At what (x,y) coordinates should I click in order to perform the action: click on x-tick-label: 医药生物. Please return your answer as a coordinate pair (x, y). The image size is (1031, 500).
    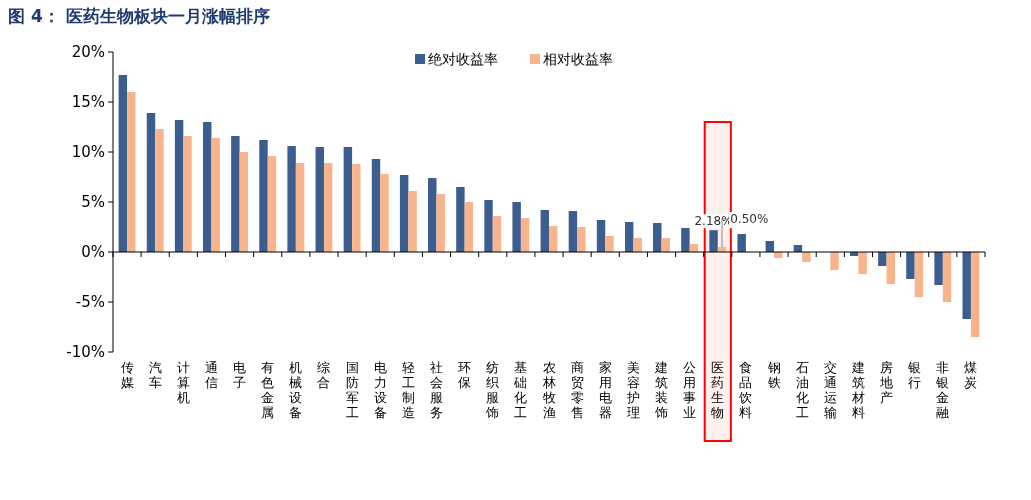
    Looking at the image, I should click on (718, 390).